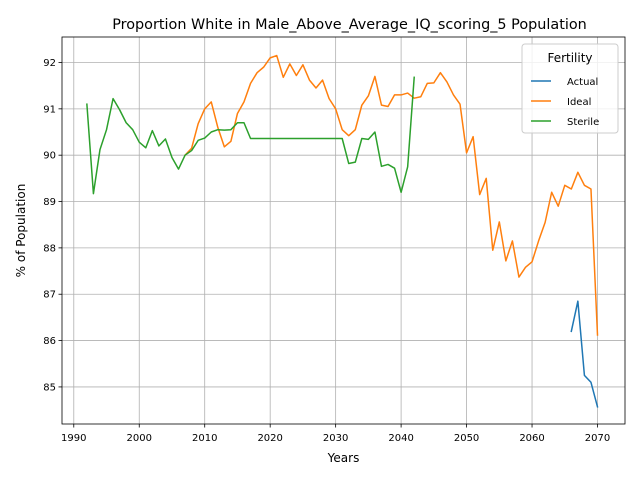  I want to click on legend-label-sterile: Sterile, so click(583, 122).